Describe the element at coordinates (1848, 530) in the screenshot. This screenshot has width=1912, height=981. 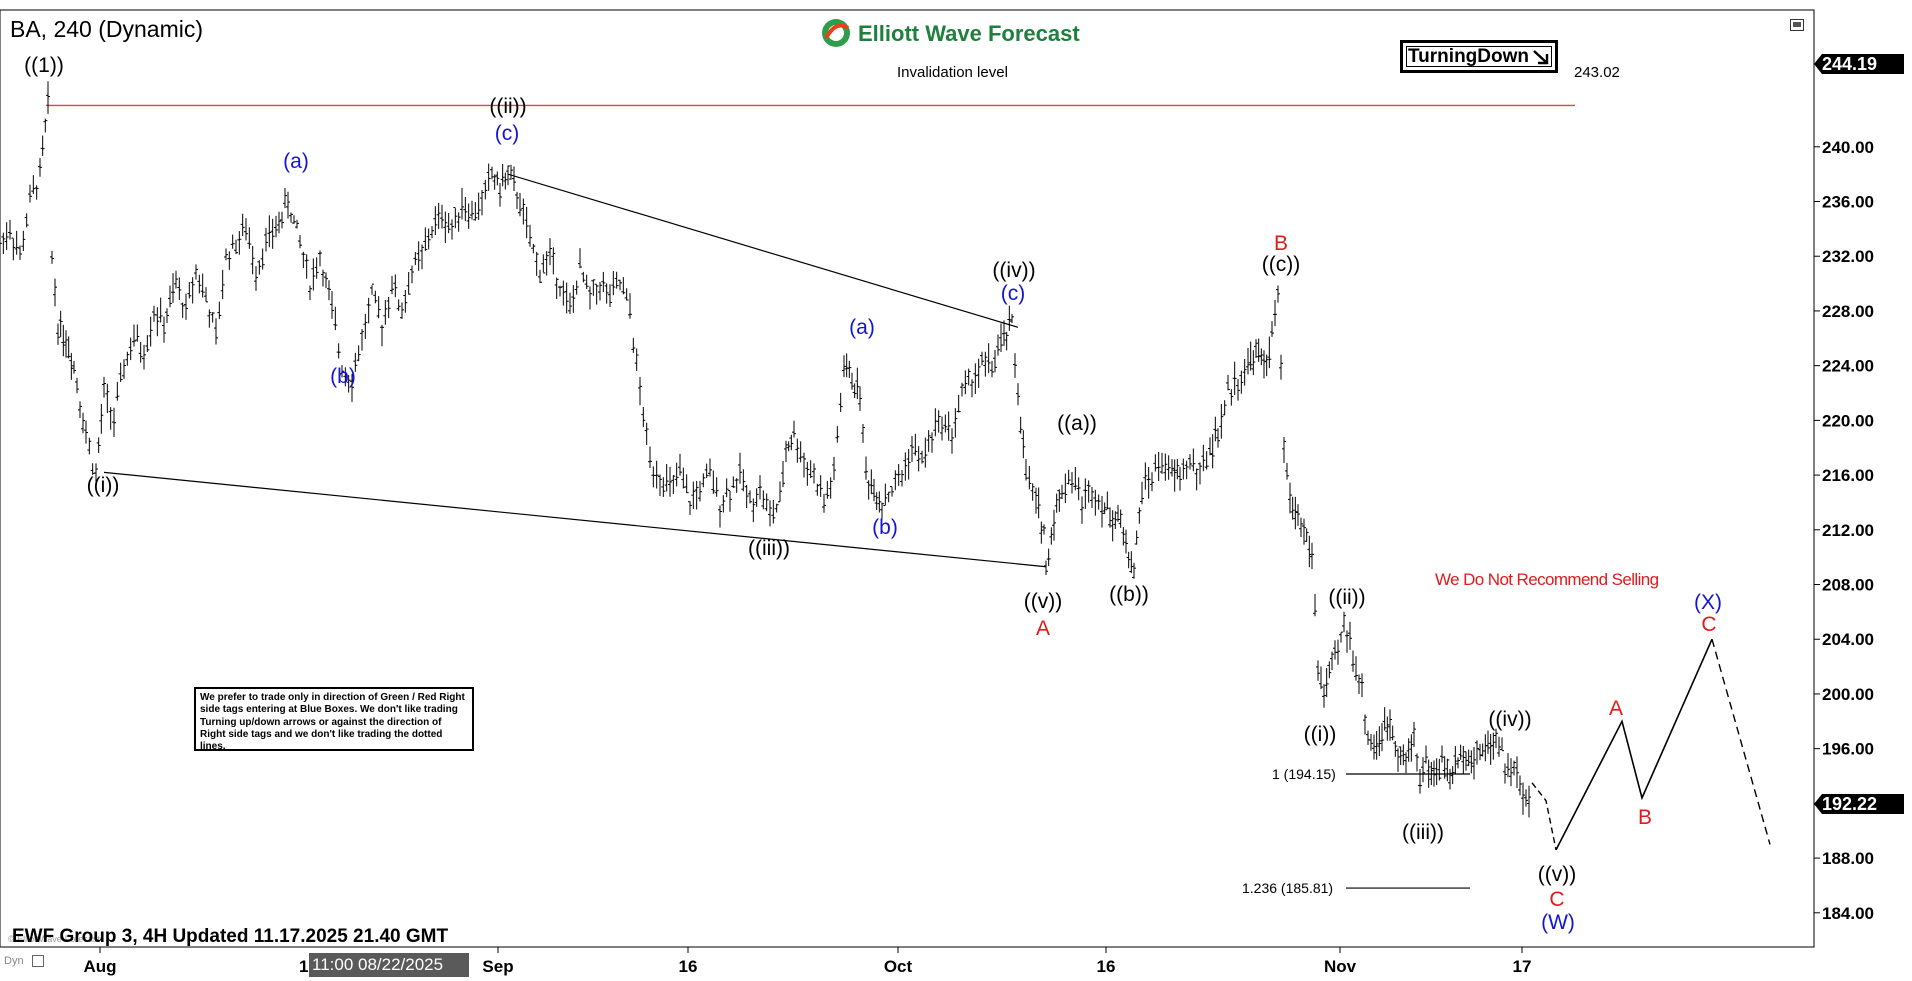
I see `y-tick-label-7: 212.00` at that location.